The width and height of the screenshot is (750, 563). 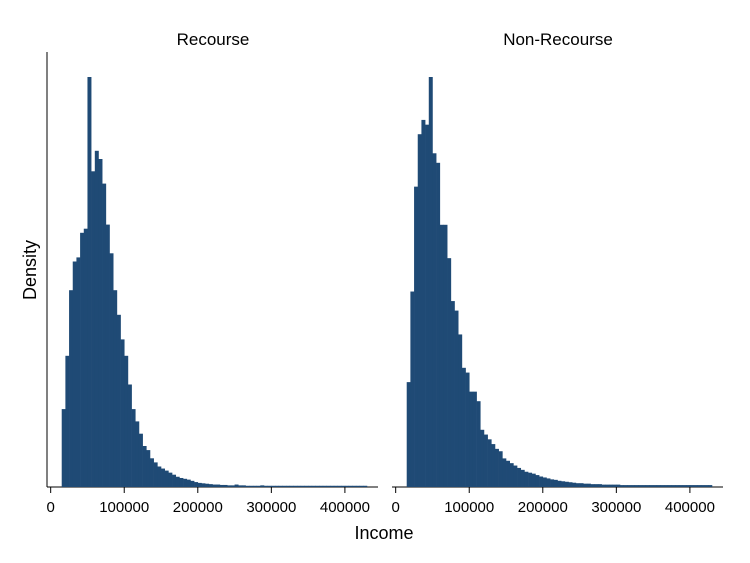 I want to click on x-tick-label: 400000, so click(x=345, y=507).